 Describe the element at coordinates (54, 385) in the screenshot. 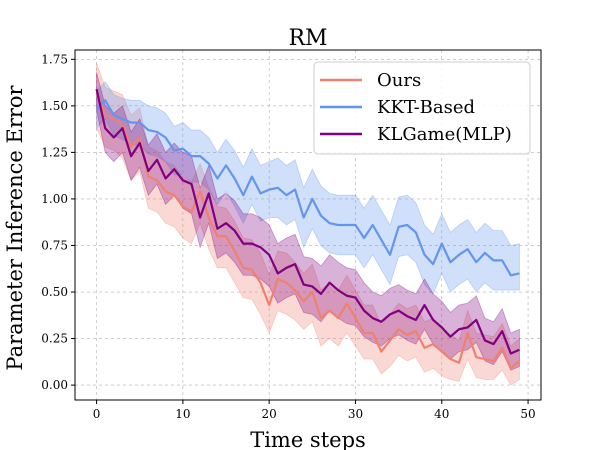

I see `y-tick-label: 0.00` at that location.